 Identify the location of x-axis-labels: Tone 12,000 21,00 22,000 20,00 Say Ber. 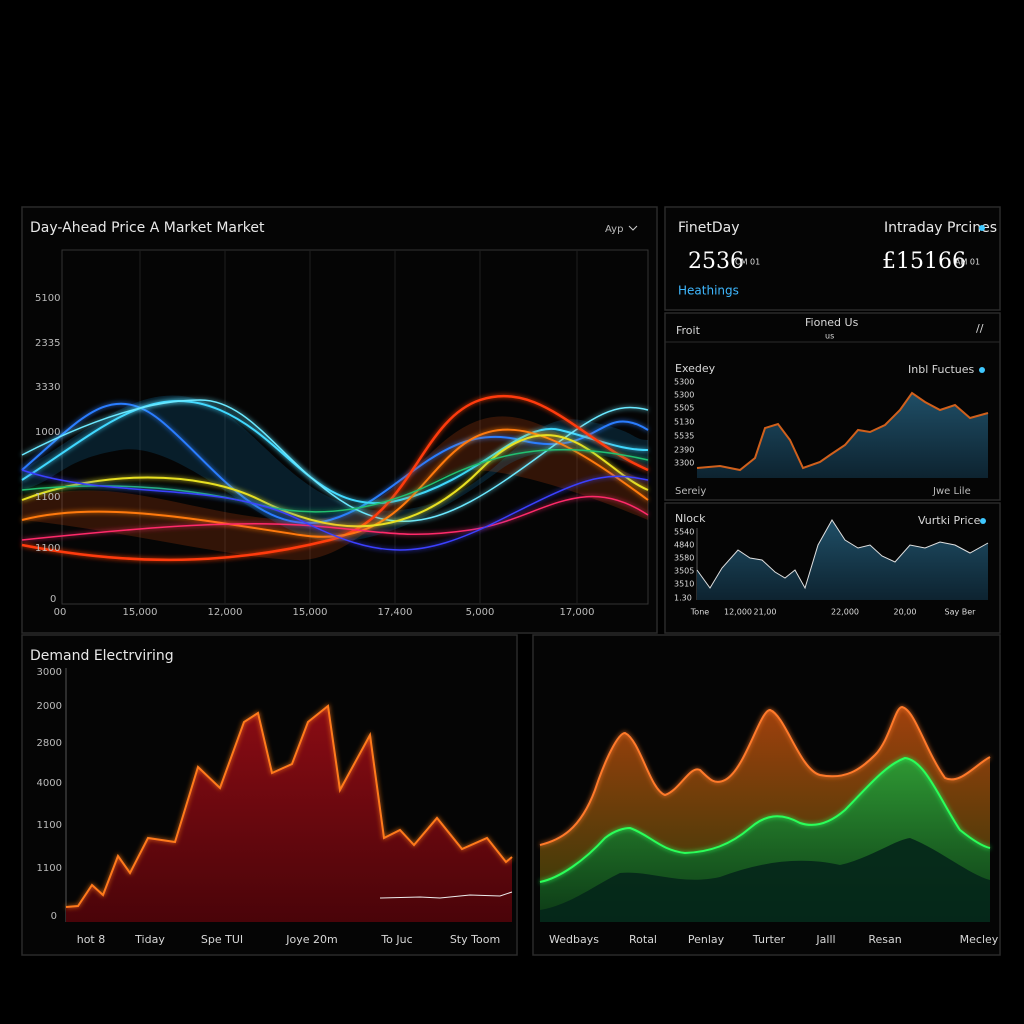
(833, 612).